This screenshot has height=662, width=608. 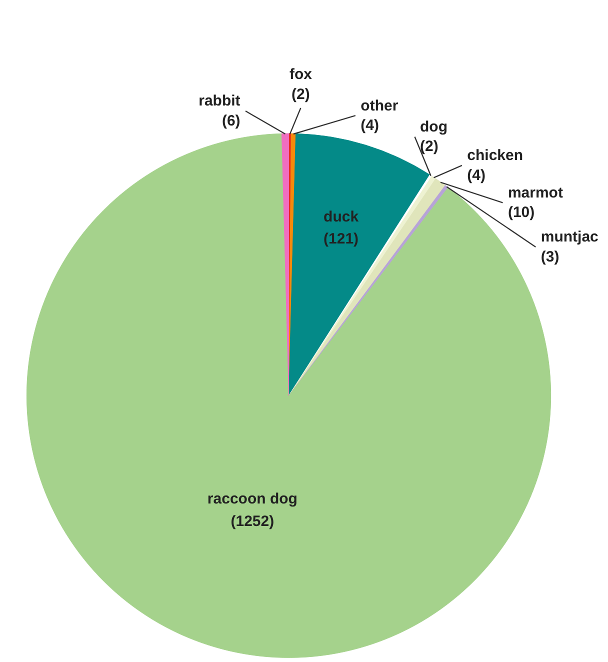 I want to click on slice-label: fox, so click(x=301, y=75).